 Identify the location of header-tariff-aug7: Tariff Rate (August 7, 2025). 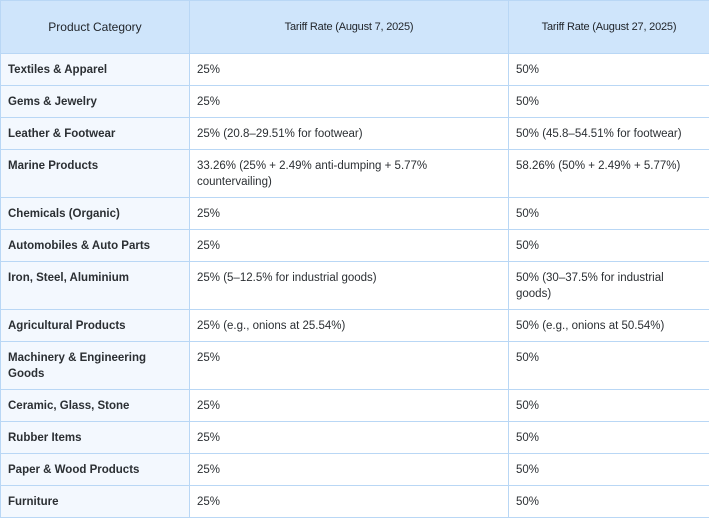
(349, 27).